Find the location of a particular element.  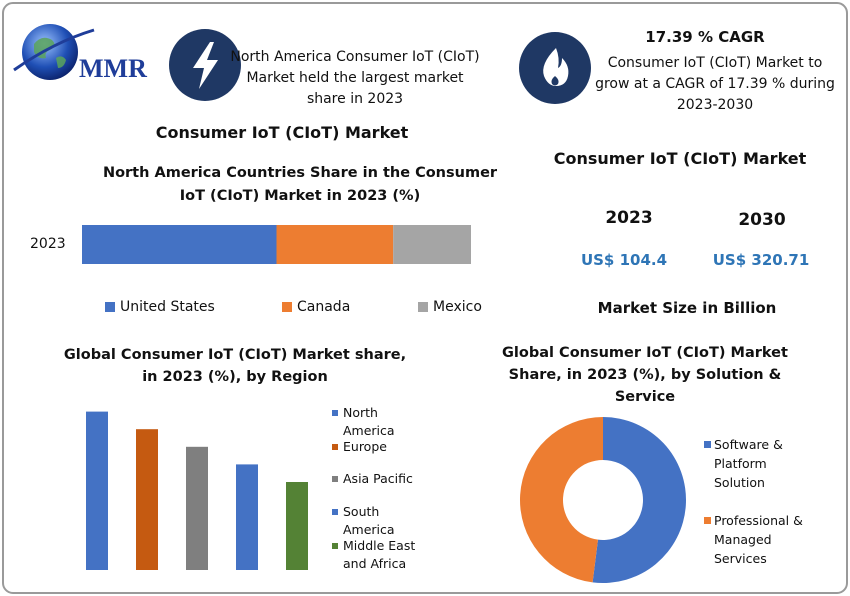

legend-label: Asia Pacific is located at coordinates (378, 478).